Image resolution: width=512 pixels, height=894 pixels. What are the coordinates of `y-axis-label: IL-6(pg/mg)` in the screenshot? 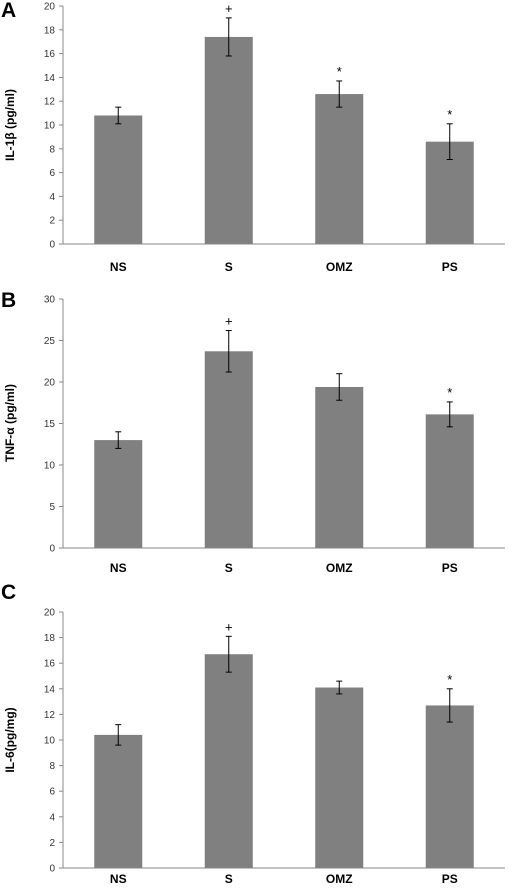 It's located at (10, 739).